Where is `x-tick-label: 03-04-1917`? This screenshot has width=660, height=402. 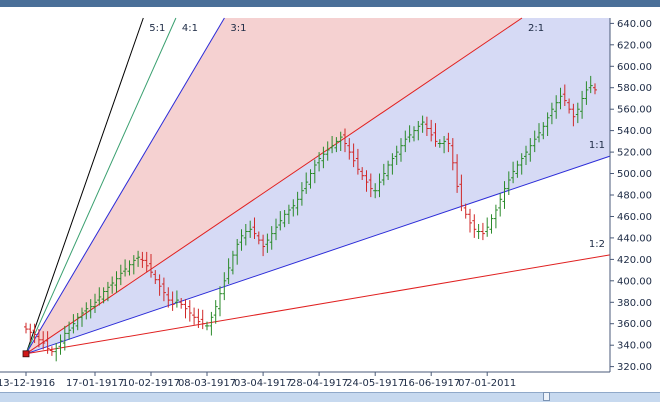 x-tick-label: 03-04-1917 is located at coordinates (263, 383).